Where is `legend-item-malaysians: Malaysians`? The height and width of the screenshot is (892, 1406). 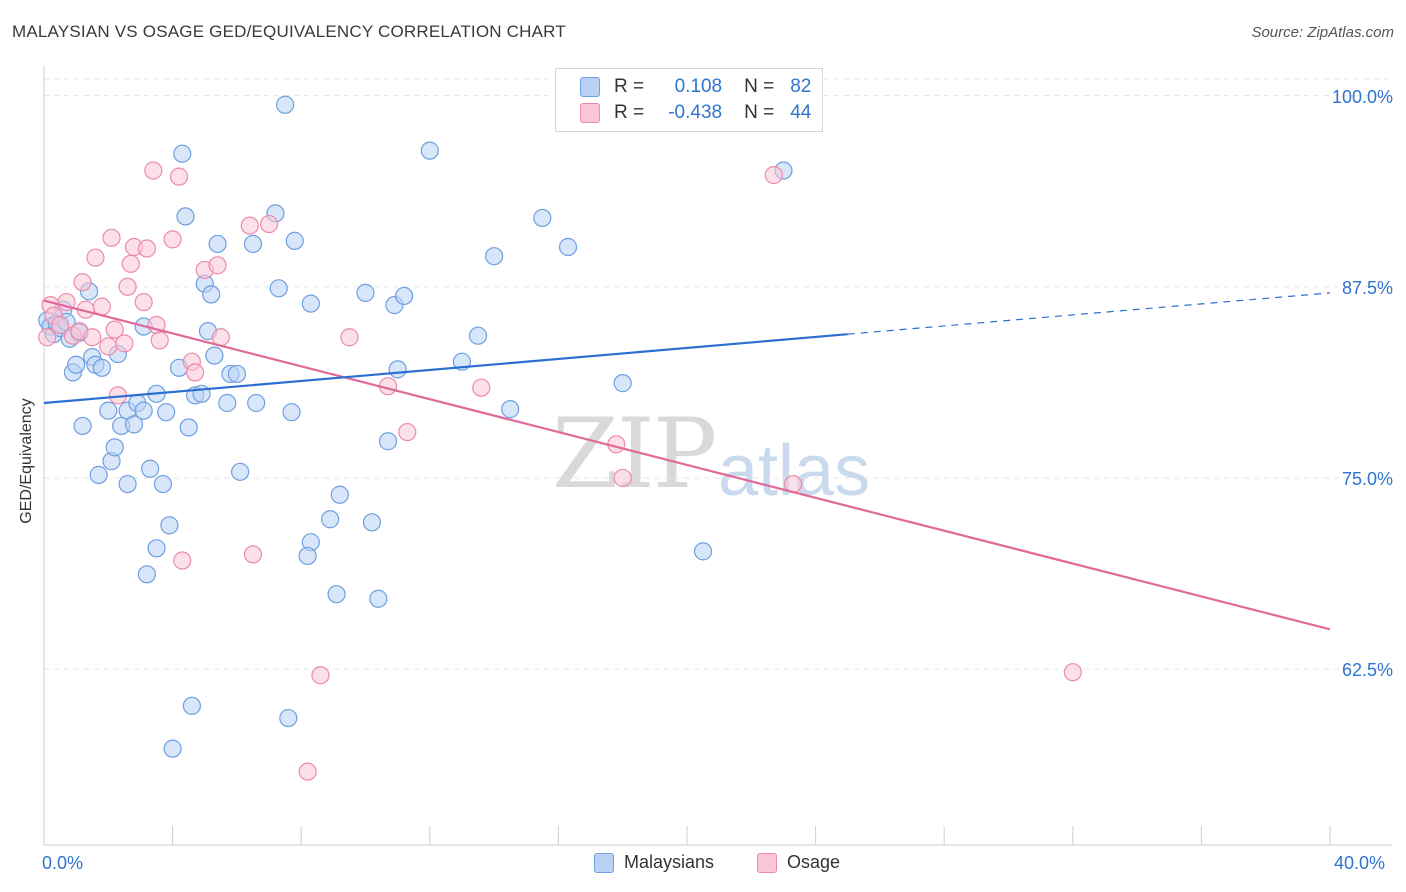
legend-item-malaysians: Malaysians is located at coordinates (654, 862).